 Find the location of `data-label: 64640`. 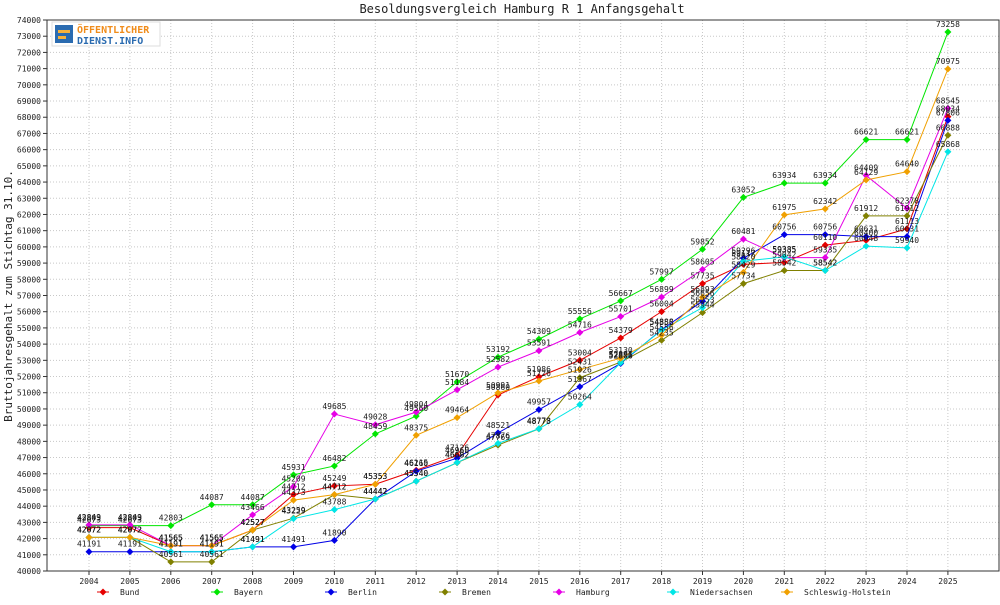

data-label: 64640 is located at coordinates (907, 164).